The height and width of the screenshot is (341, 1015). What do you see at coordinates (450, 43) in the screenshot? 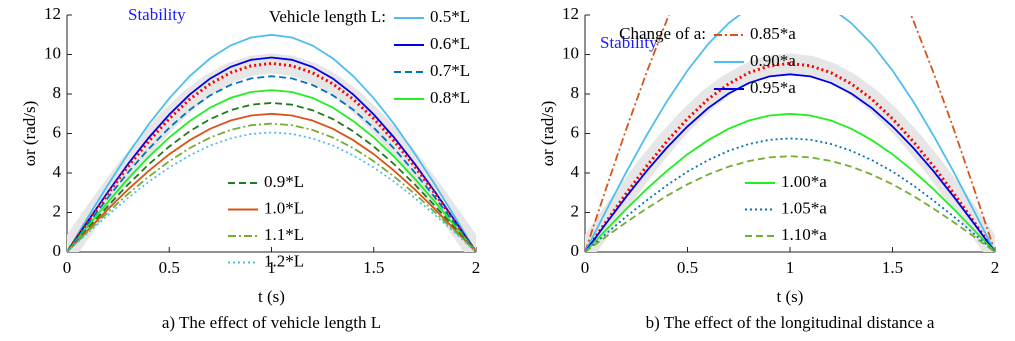
I see `legend-label: 0.6*L` at bounding box center [450, 43].